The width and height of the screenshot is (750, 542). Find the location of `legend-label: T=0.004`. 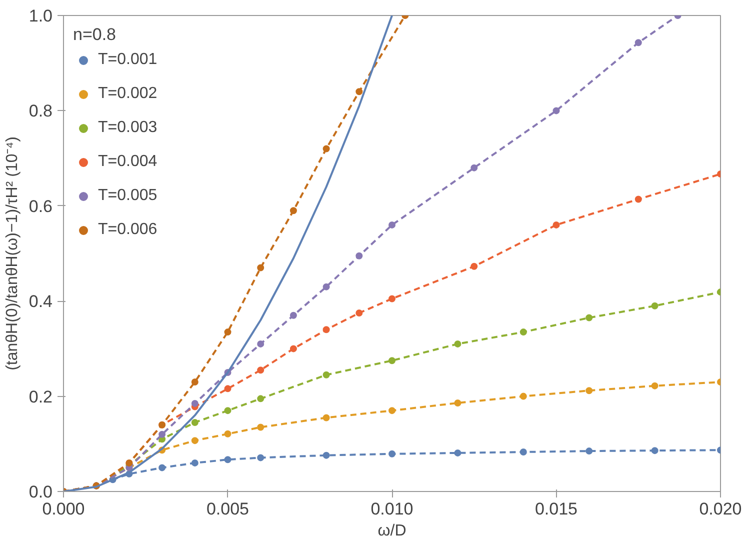

legend-label: T=0.004 is located at coordinates (128, 162).